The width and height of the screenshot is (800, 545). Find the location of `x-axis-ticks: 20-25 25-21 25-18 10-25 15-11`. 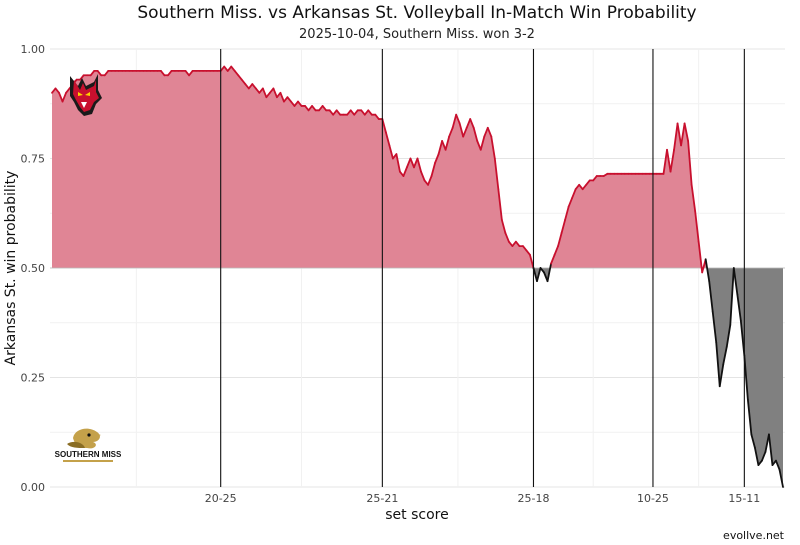

x-axis-ticks: 20-25 25-21 25-18 10-25 15-11 is located at coordinates (483, 498).